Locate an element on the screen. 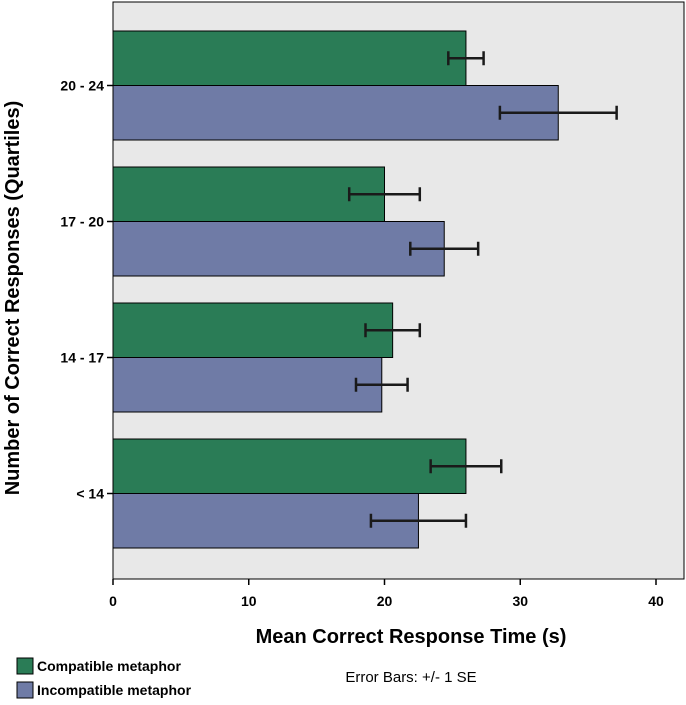 The height and width of the screenshot is (705, 686). x-tick-label-10: 10 is located at coordinates (249, 601).